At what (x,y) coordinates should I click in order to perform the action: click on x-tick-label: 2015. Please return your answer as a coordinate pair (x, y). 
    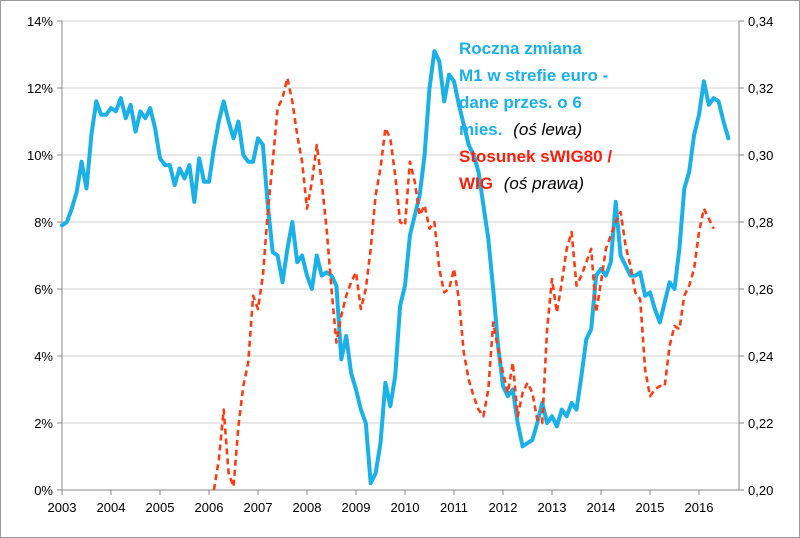
    Looking at the image, I should click on (650, 507).